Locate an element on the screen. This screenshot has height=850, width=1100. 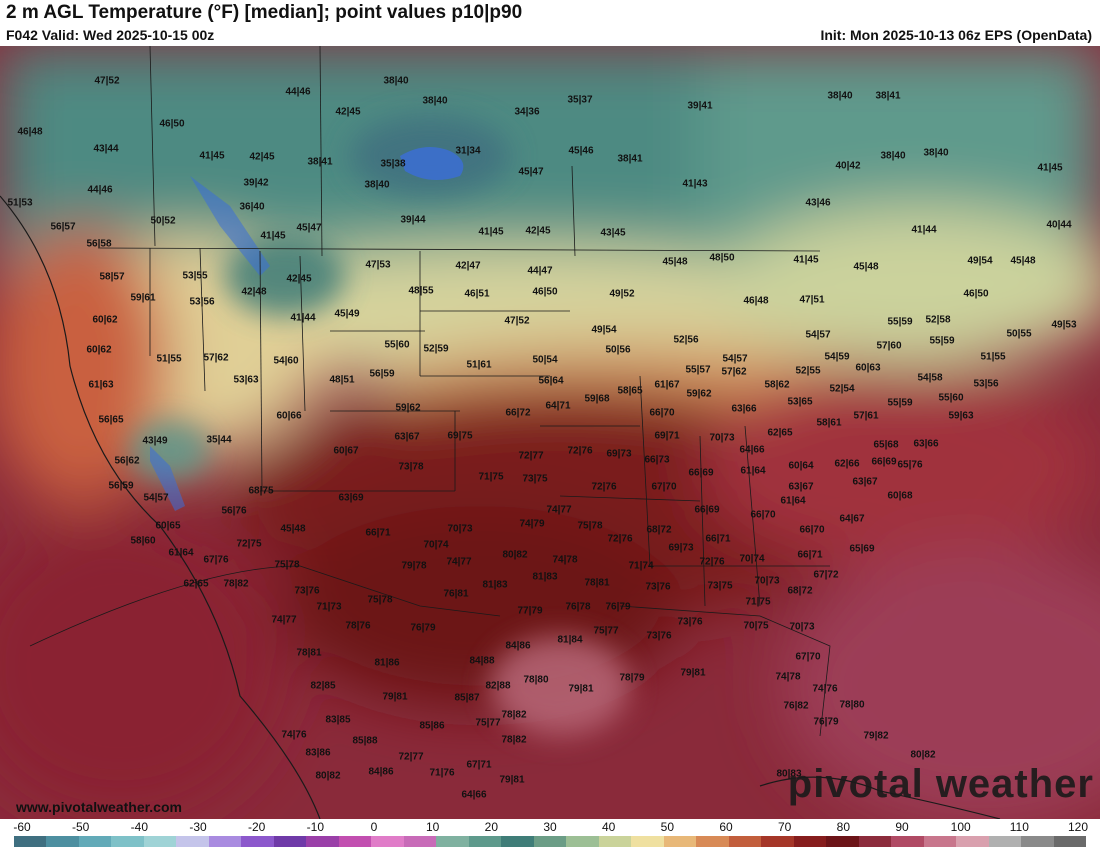
point-value: 72|77 is located at coordinates (411, 757).